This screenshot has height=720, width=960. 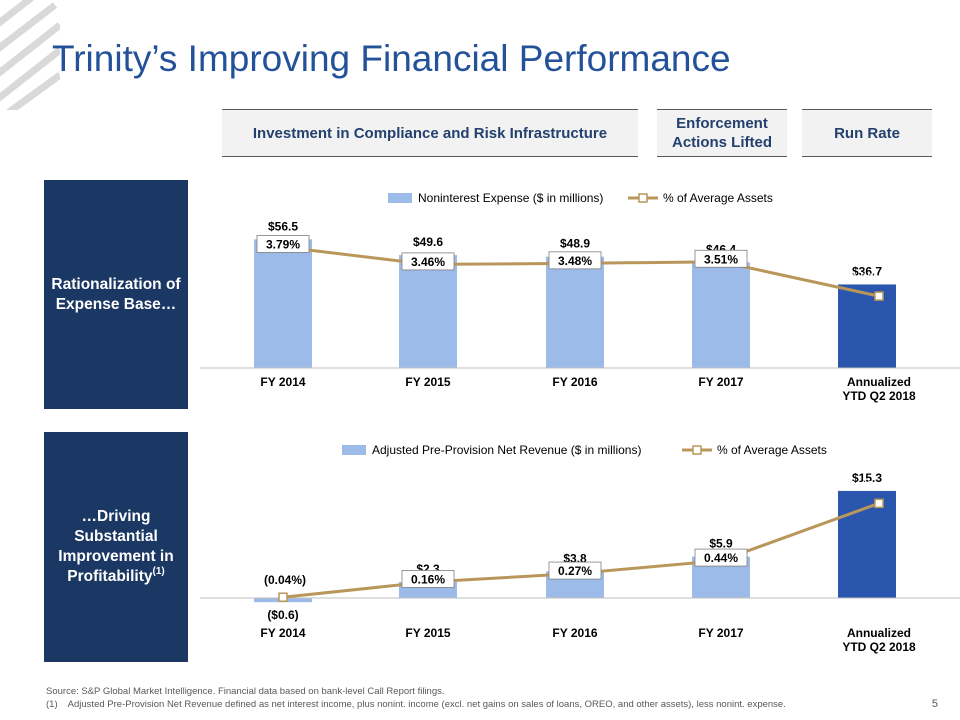 I want to click on bar-value-label: $49.6, so click(x=428, y=242).